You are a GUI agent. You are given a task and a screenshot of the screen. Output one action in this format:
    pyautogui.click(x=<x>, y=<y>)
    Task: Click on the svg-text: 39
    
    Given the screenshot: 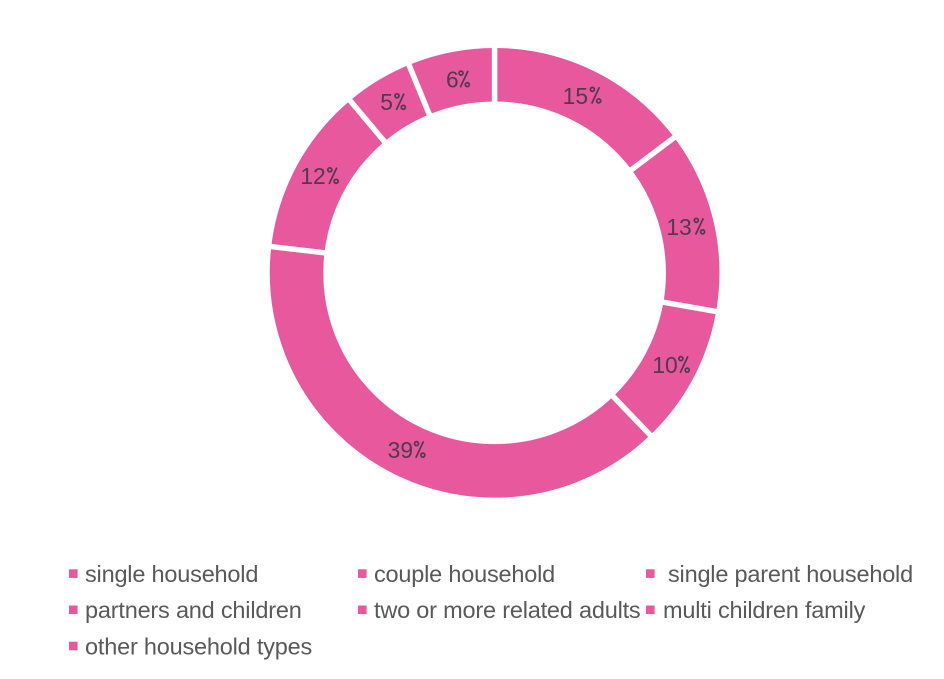 What is the action you would take?
    pyautogui.click(x=400, y=450)
    